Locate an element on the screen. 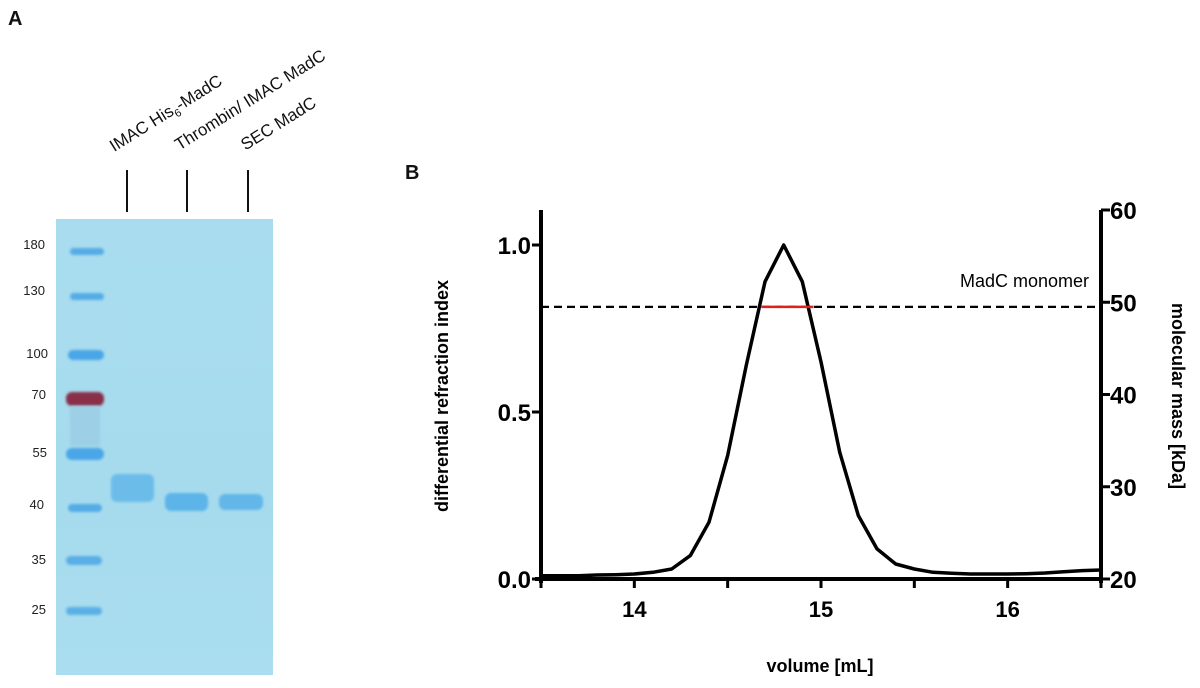 The image size is (1200, 688). mw-label-35: 35 is located at coordinates (38, 559).